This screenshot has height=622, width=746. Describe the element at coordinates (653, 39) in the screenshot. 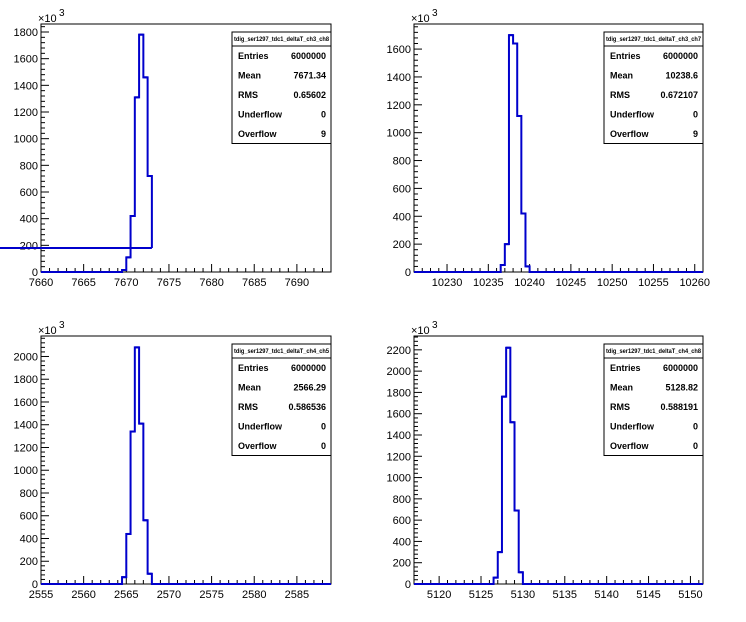

I see `stats-title: tdig_ser1297_tdc1_deltaT_ch3_ch7` at that location.